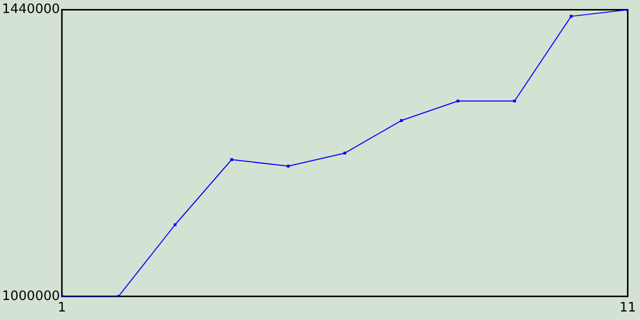 The image size is (640, 320). Describe the element at coordinates (31, 296) in the screenshot. I see `y-tick-label: 1000000` at that location.